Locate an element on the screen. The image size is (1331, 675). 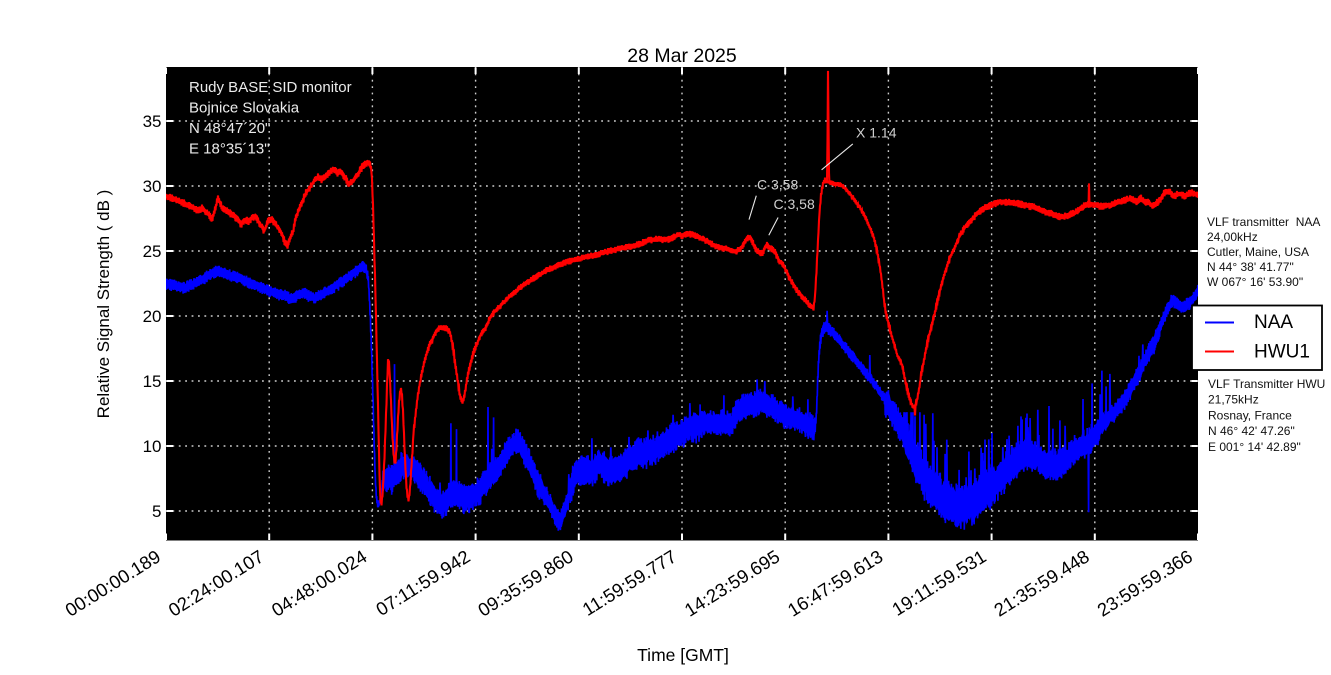
svg-text: Rudy BASE SID monitor is located at coordinates (270, 87).